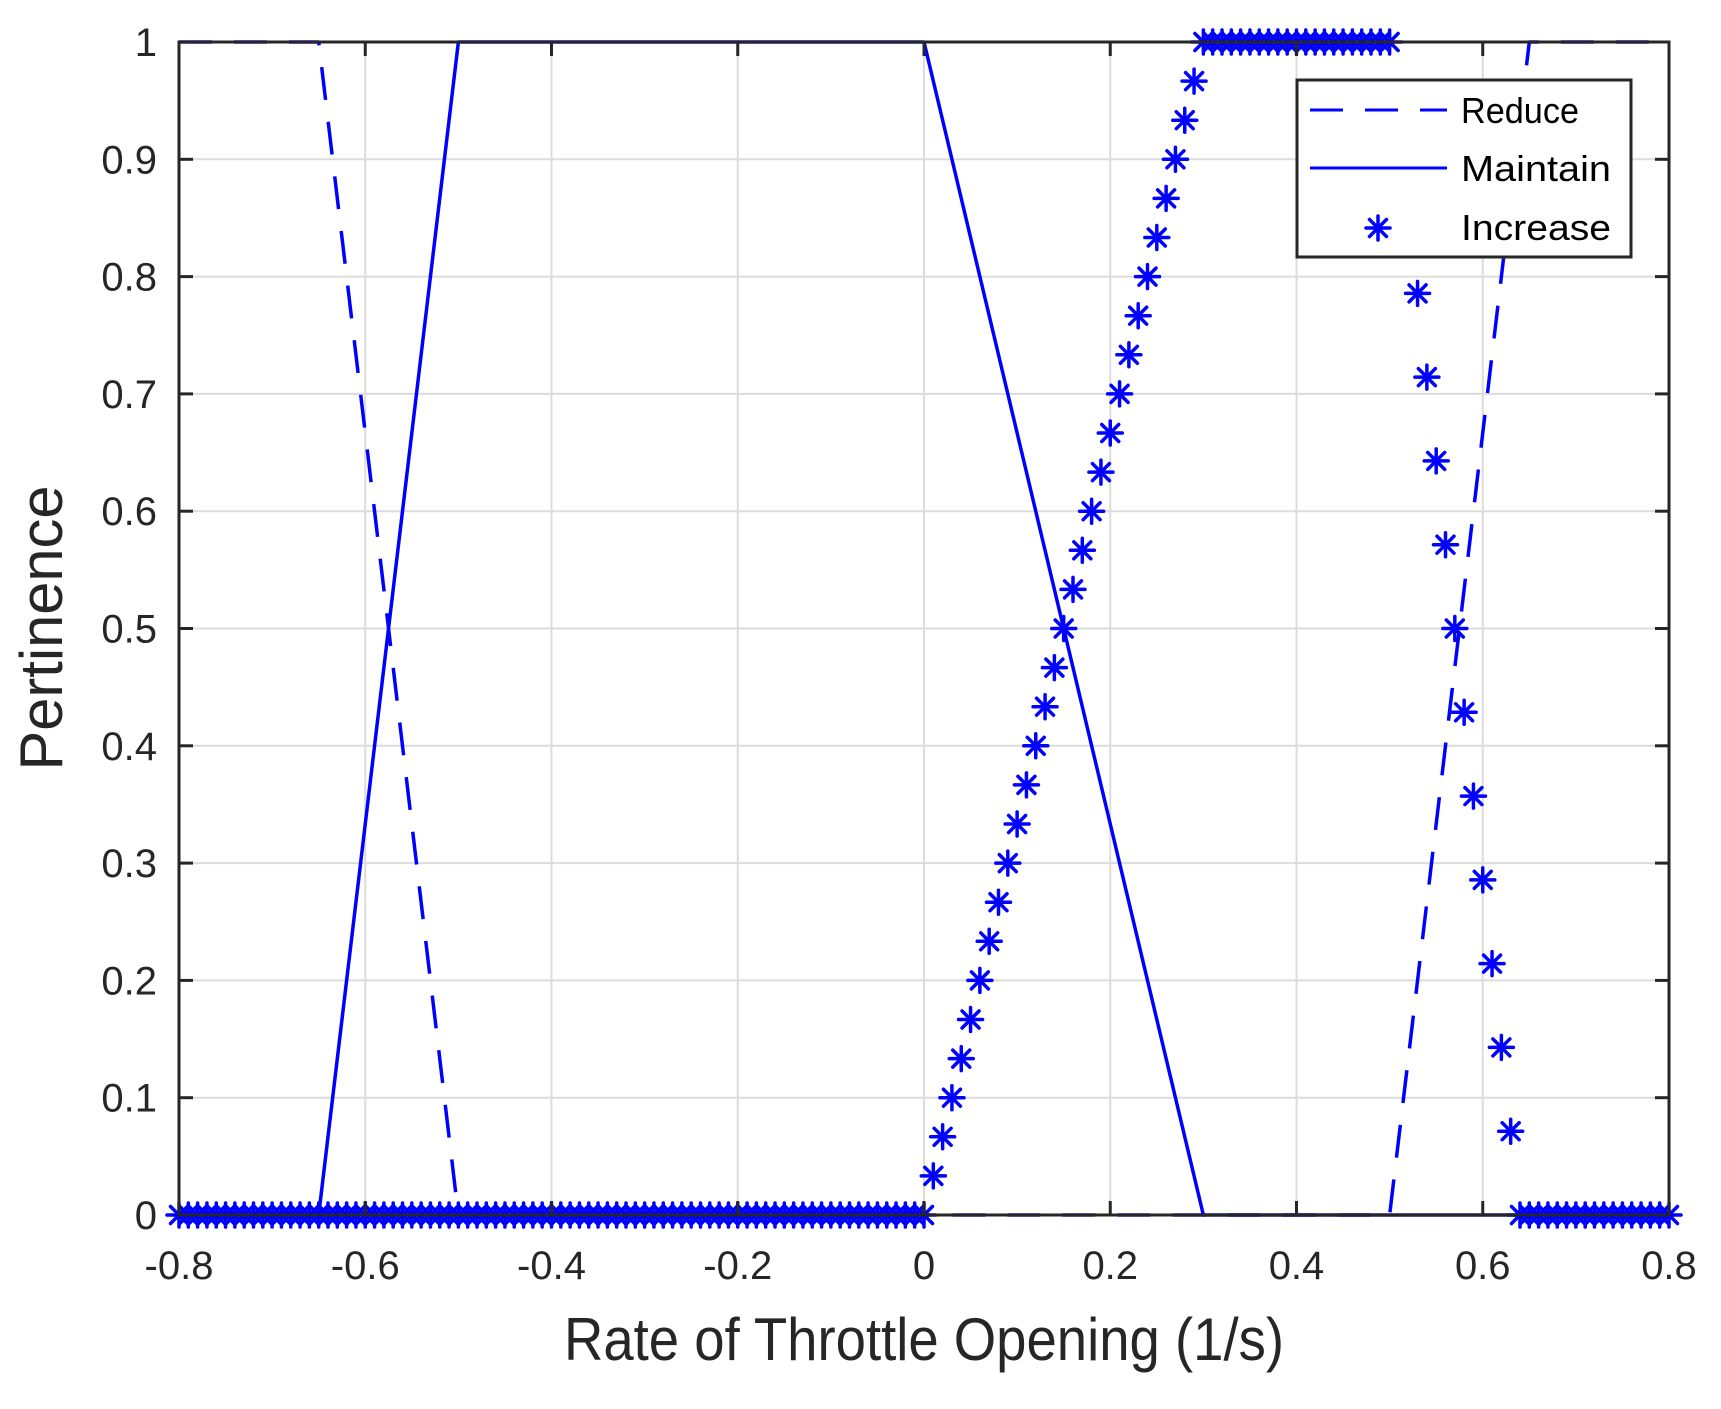  I want to click on x-tick-label: 0, so click(924, 1266).